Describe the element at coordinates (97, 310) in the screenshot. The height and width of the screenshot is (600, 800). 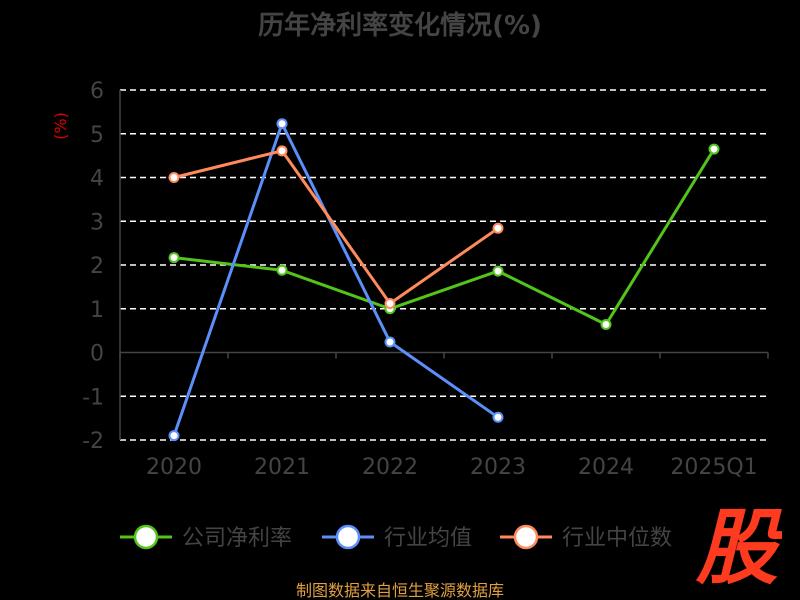
I see `y-tick-label: 1` at that location.